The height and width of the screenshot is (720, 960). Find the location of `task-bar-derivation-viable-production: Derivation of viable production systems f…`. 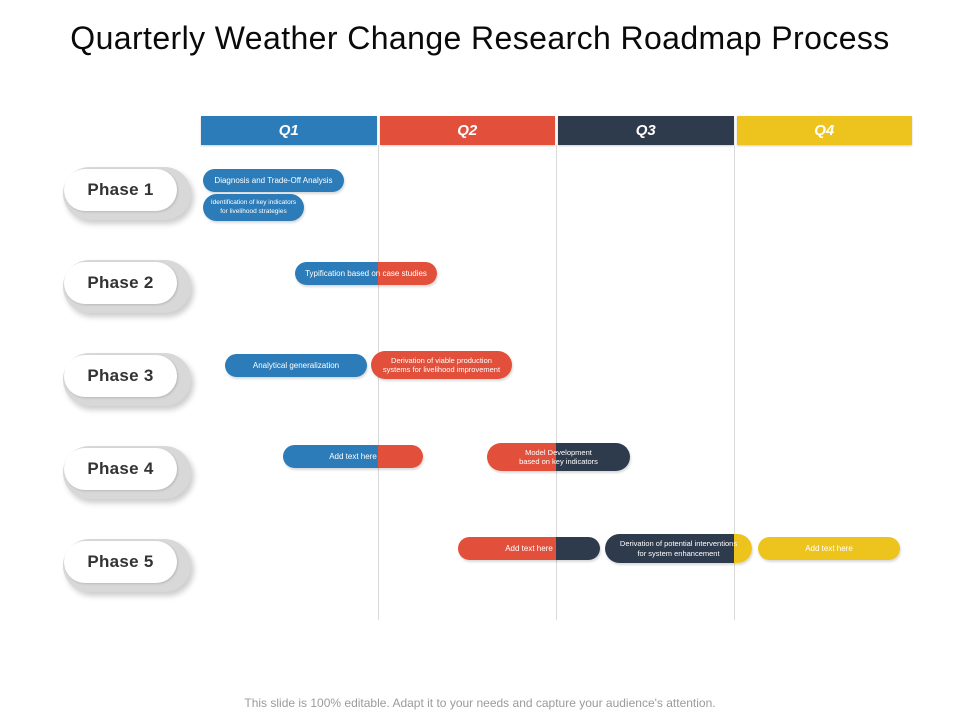

task-bar-derivation-viable-production: Derivation of viable production systems f… is located at coordinates (441, 365).